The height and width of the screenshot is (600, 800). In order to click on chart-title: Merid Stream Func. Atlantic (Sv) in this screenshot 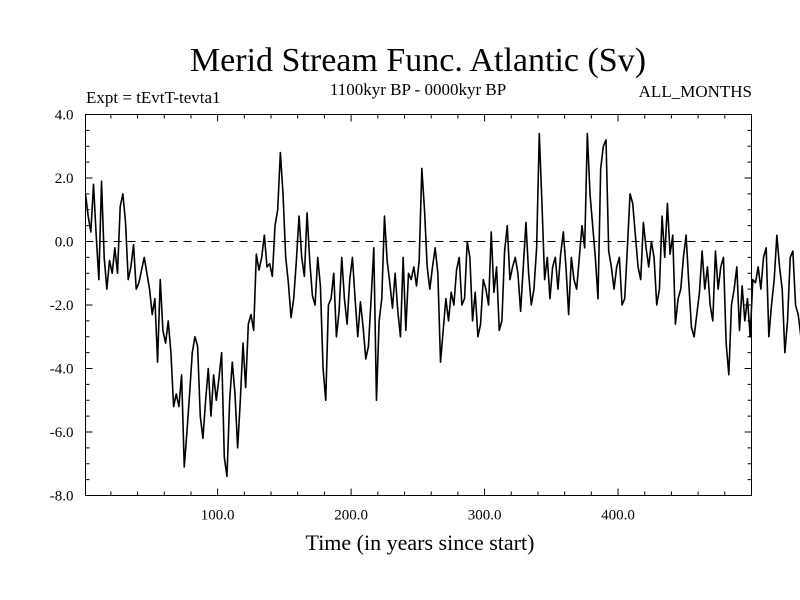, I will do `click(418, 60)`.